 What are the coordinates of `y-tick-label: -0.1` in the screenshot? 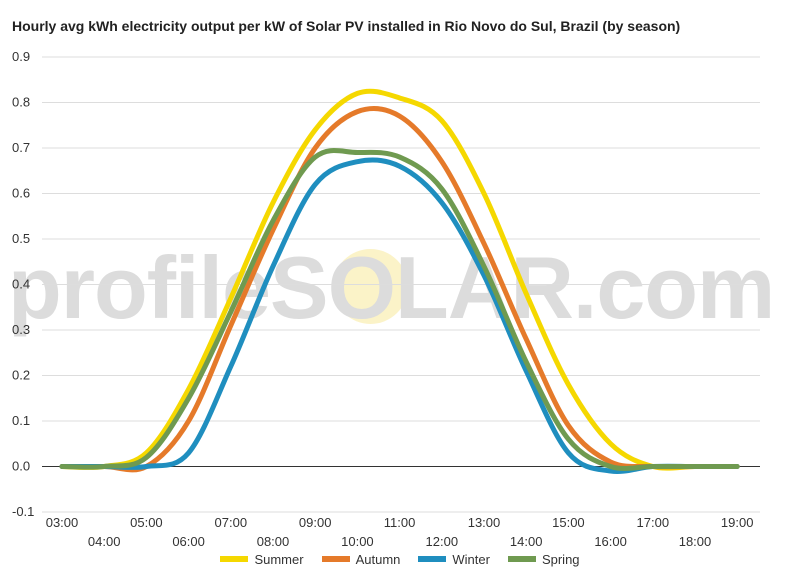 It's located at (23, 511).